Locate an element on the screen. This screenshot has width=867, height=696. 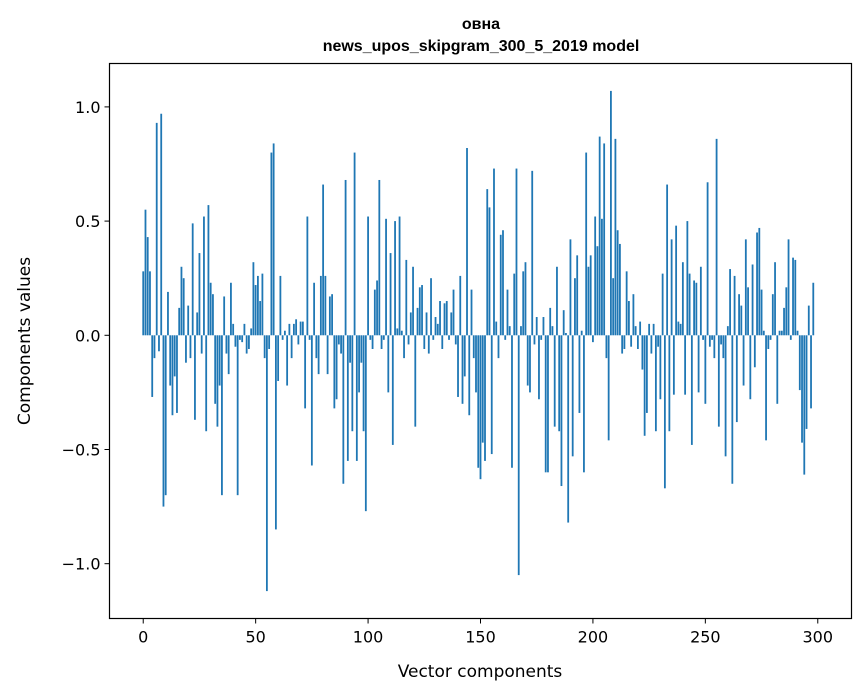
y-tick-label: −1.0 is located at coordinates (81, 564).